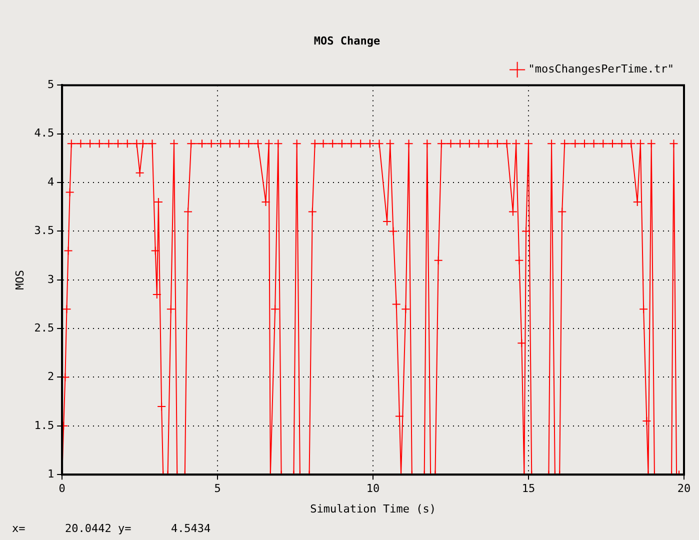  What do you see at coordinates (50, 181) in the screenshot?
I see `y-tick-label: 4` at bounding box center [50, 181].